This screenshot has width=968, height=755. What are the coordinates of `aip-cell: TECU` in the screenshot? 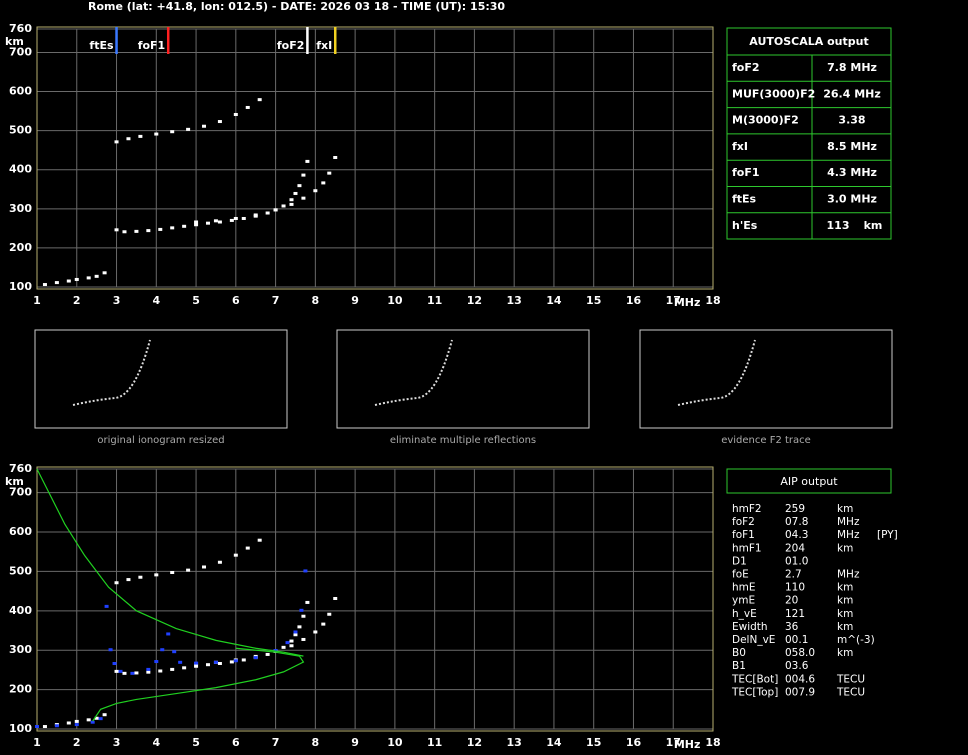 It's located at (850, 679).